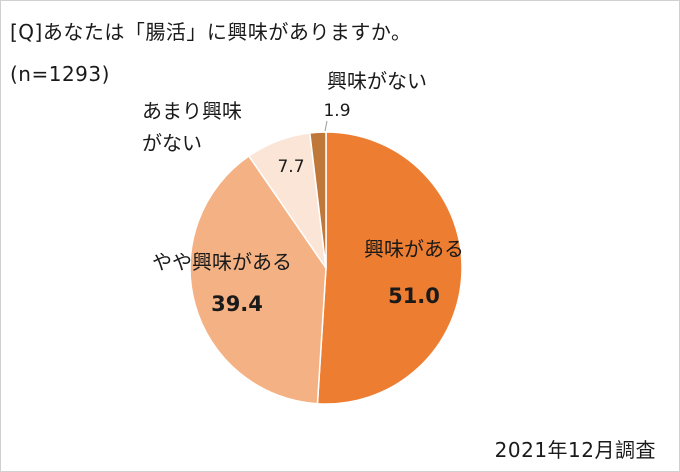 The width and height of the screenshot is (680, 472). I want to click on slice-value-4: 1.9, so click(336, 111).